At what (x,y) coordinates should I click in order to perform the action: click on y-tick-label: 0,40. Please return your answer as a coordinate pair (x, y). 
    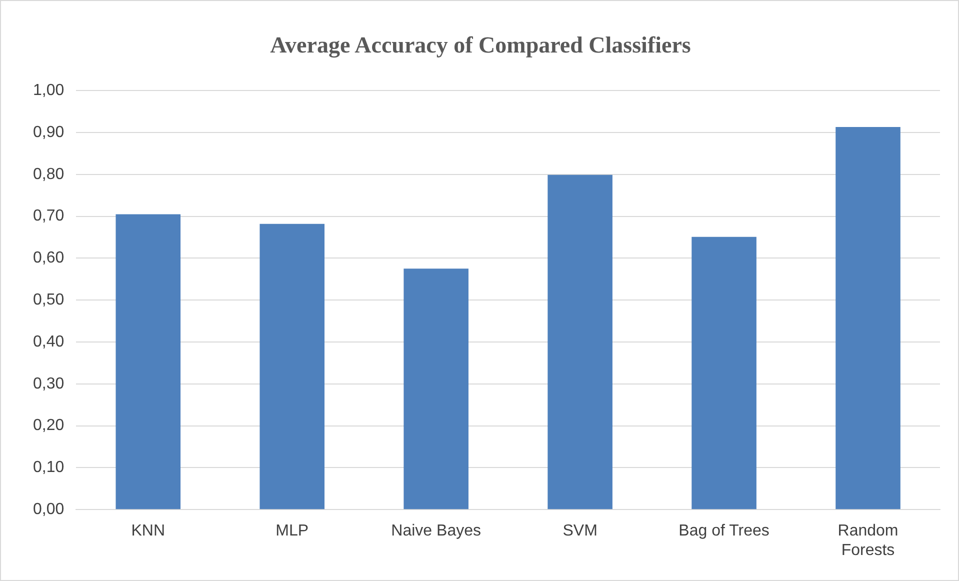
    Looking at the image, I should click on (48, 341).